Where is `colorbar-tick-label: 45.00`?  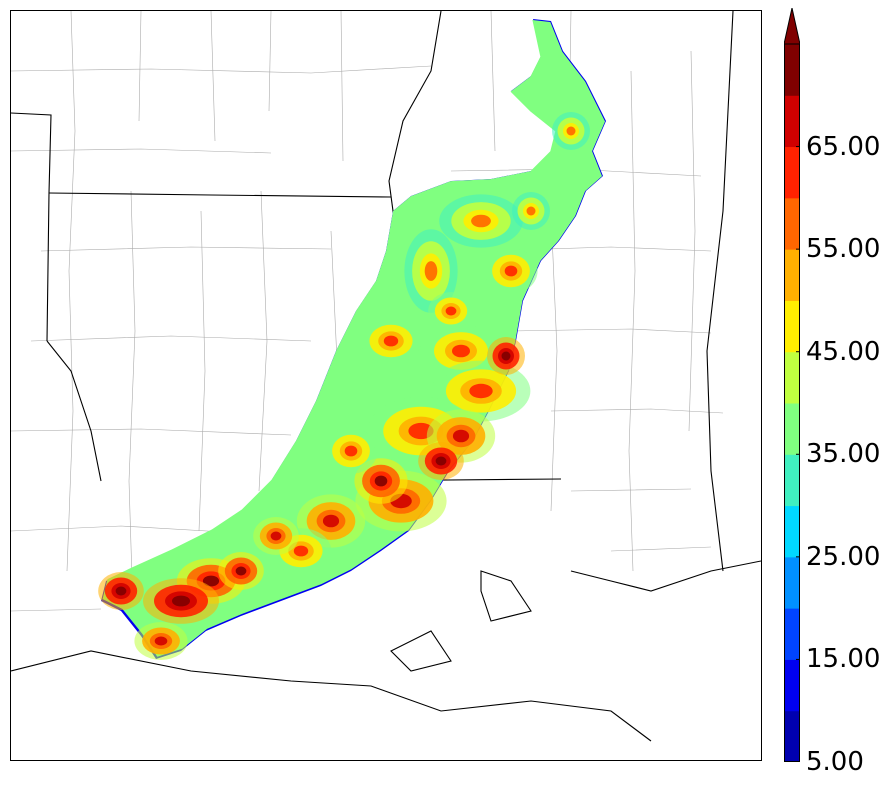 colorbar-tick-label: 45.00 is located at coordinates (843, 351).